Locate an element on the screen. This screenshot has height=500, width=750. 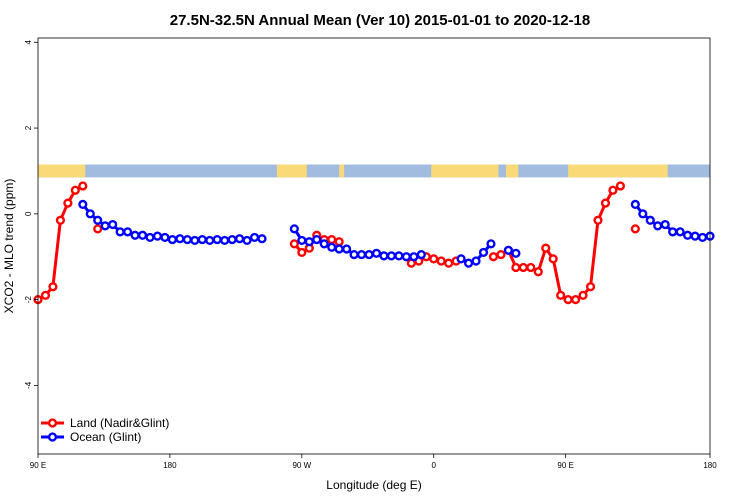
legend-item-0: Land (Nadir&Glint) is located at coordinates (105, 423).